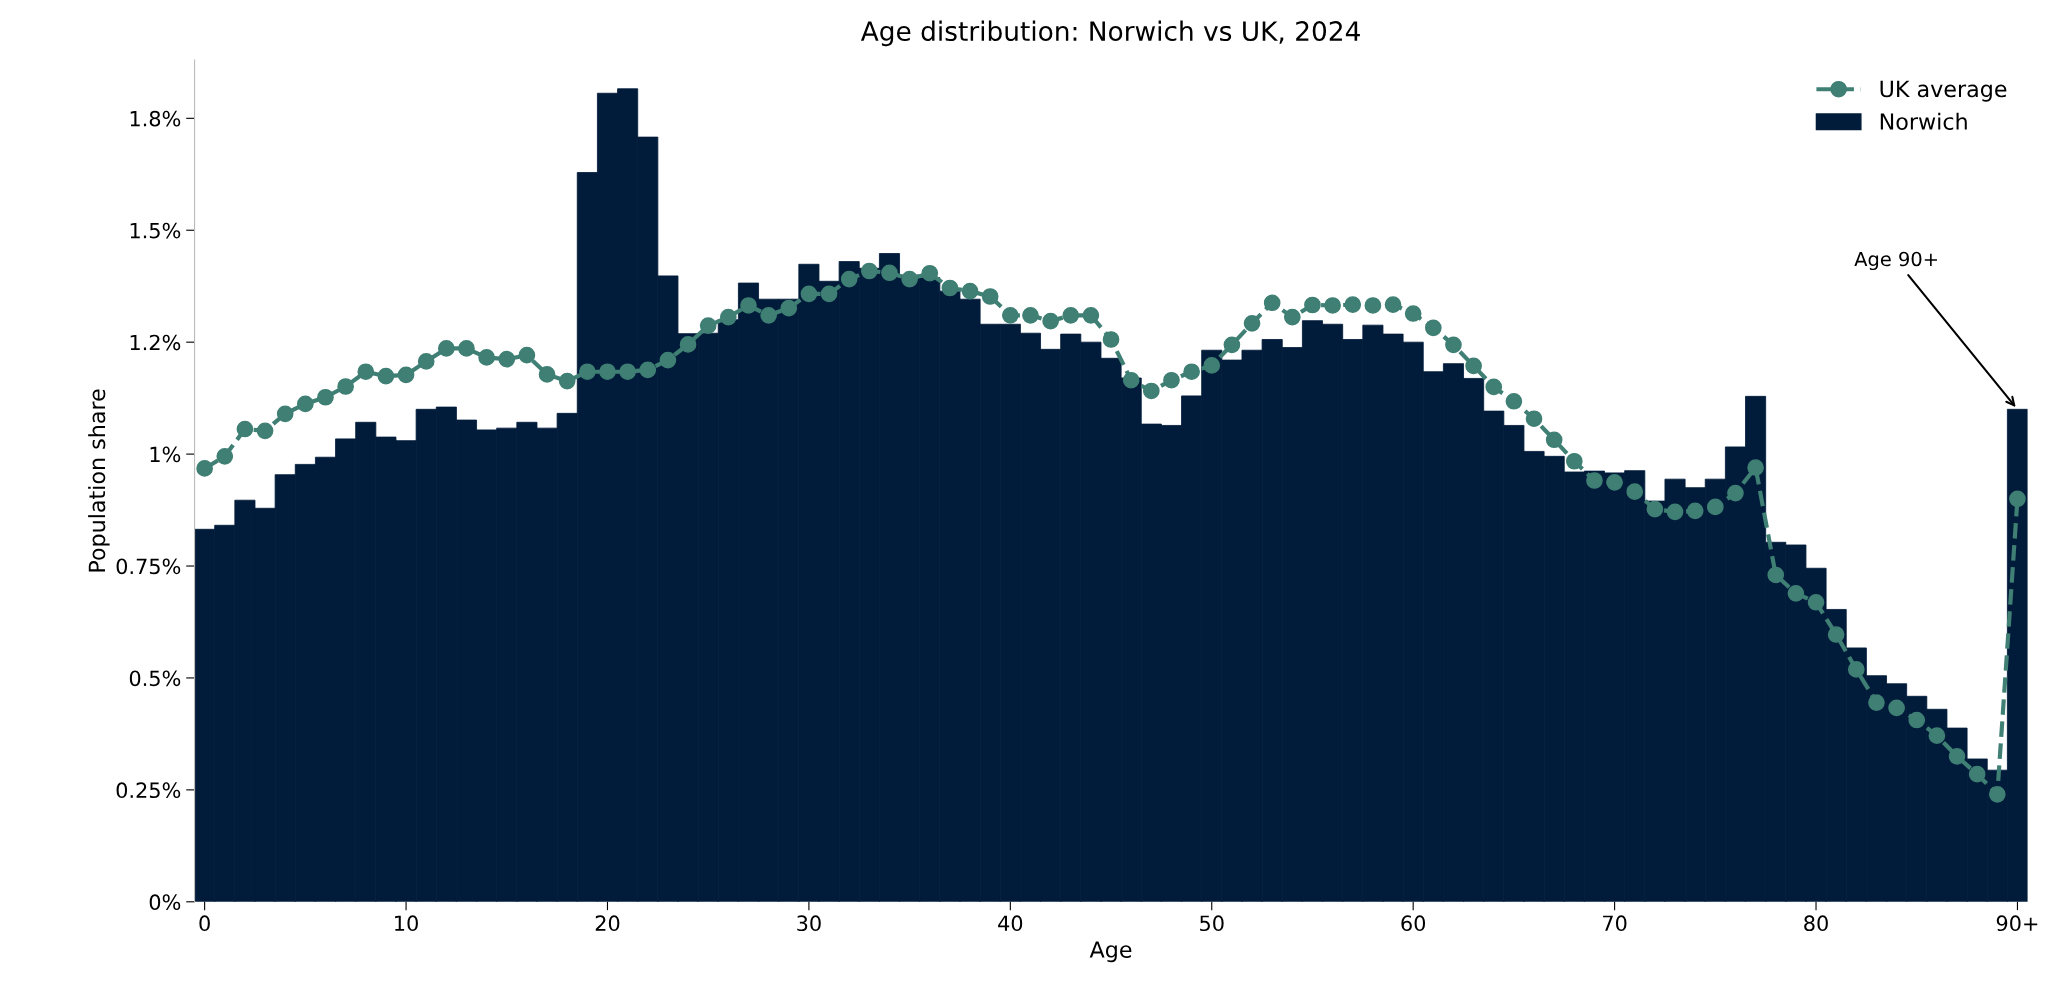 The width and height of the screenshot is (2048, 1002). I want to click on y-tick-label: 0.75%, so click(148, 566).